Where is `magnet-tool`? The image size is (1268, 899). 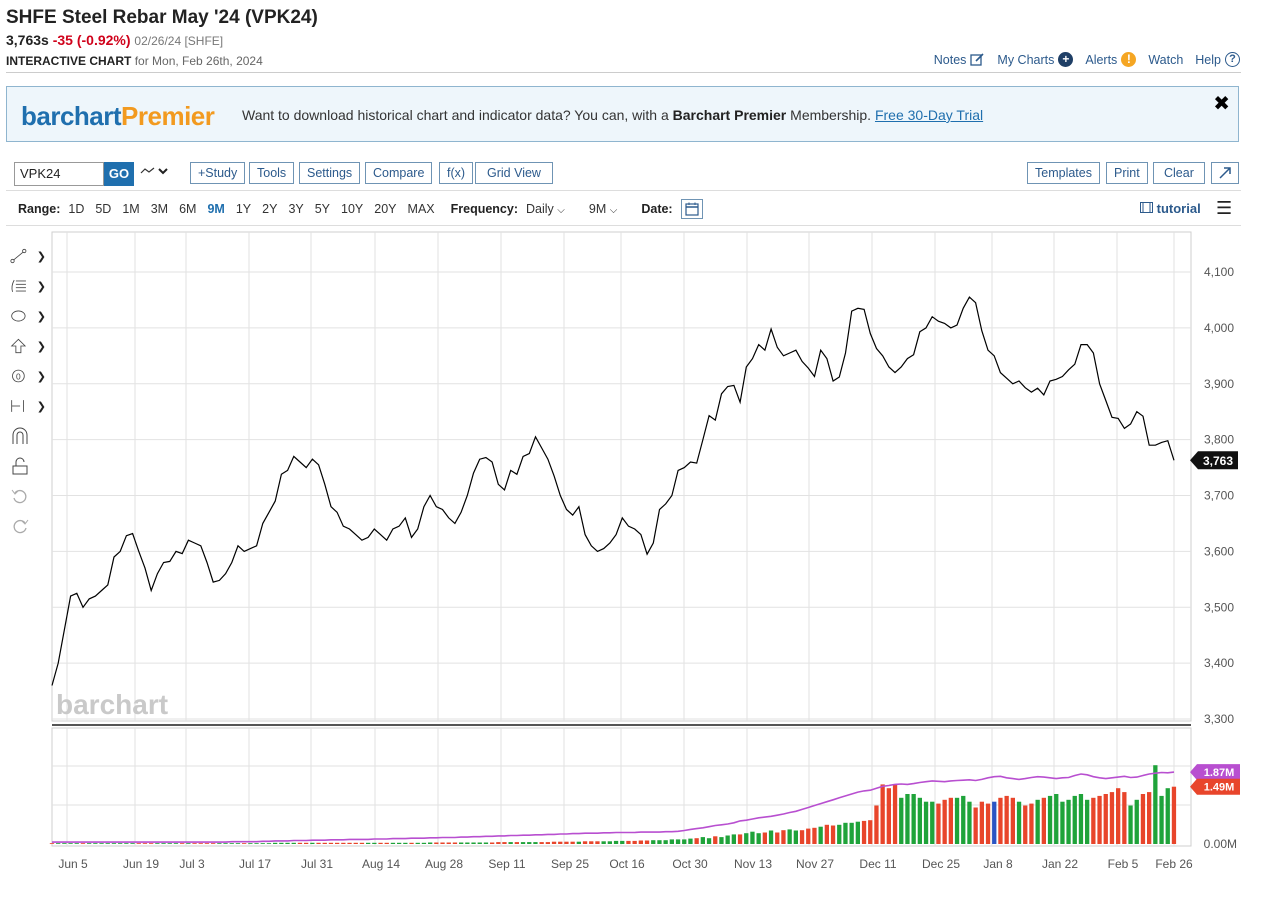
magnet-tool is located at coordinates (28, 436).